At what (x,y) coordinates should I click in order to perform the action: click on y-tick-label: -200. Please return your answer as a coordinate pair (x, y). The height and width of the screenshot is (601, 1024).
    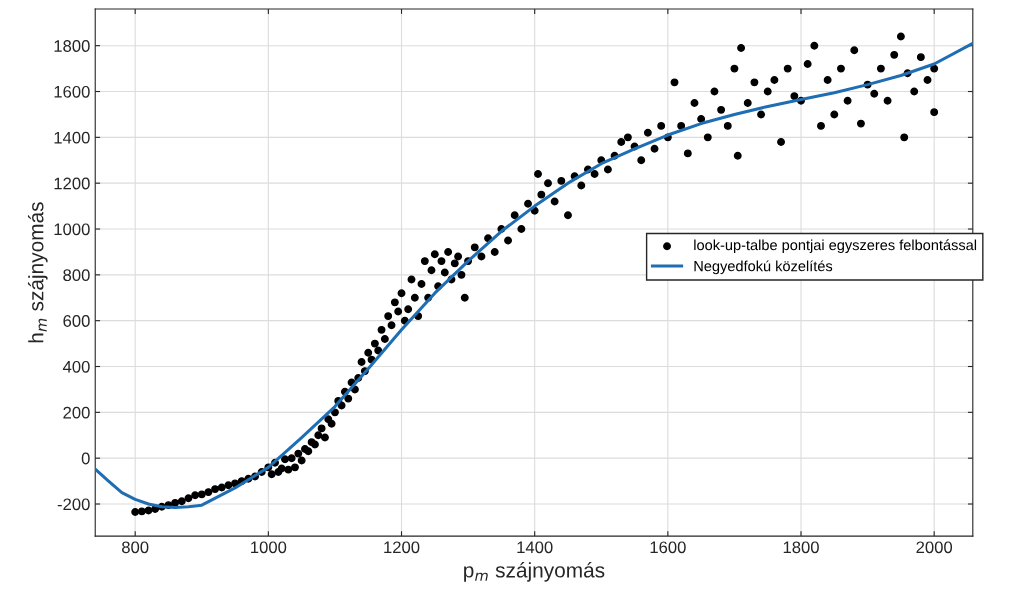
    Looking at the image, I should click on (73, 504).